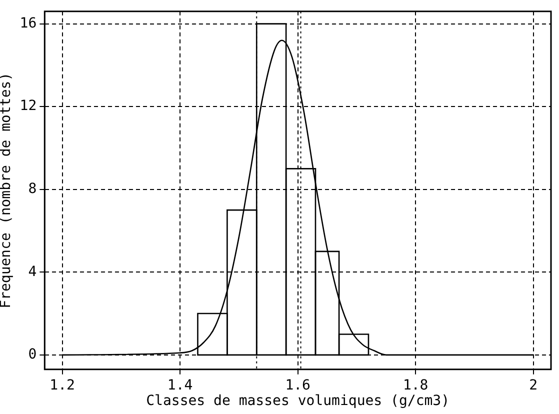 The height and width of the screenshot is (414, 559). Describe the element at coordinates (297, 385) in the screenshot. I see `x-tick-label: 1.6` at that location.